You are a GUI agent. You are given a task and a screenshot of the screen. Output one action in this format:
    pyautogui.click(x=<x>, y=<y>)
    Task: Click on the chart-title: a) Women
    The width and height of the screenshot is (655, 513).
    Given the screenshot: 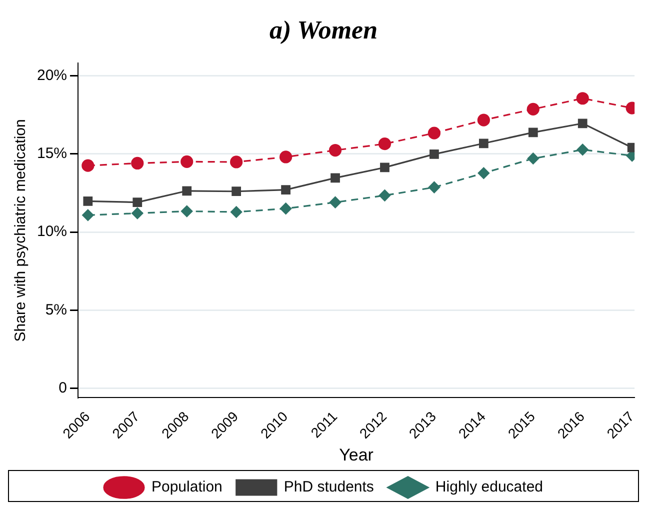 What is the action you would take?
    pyautogui.click(x=323, y=29)
    